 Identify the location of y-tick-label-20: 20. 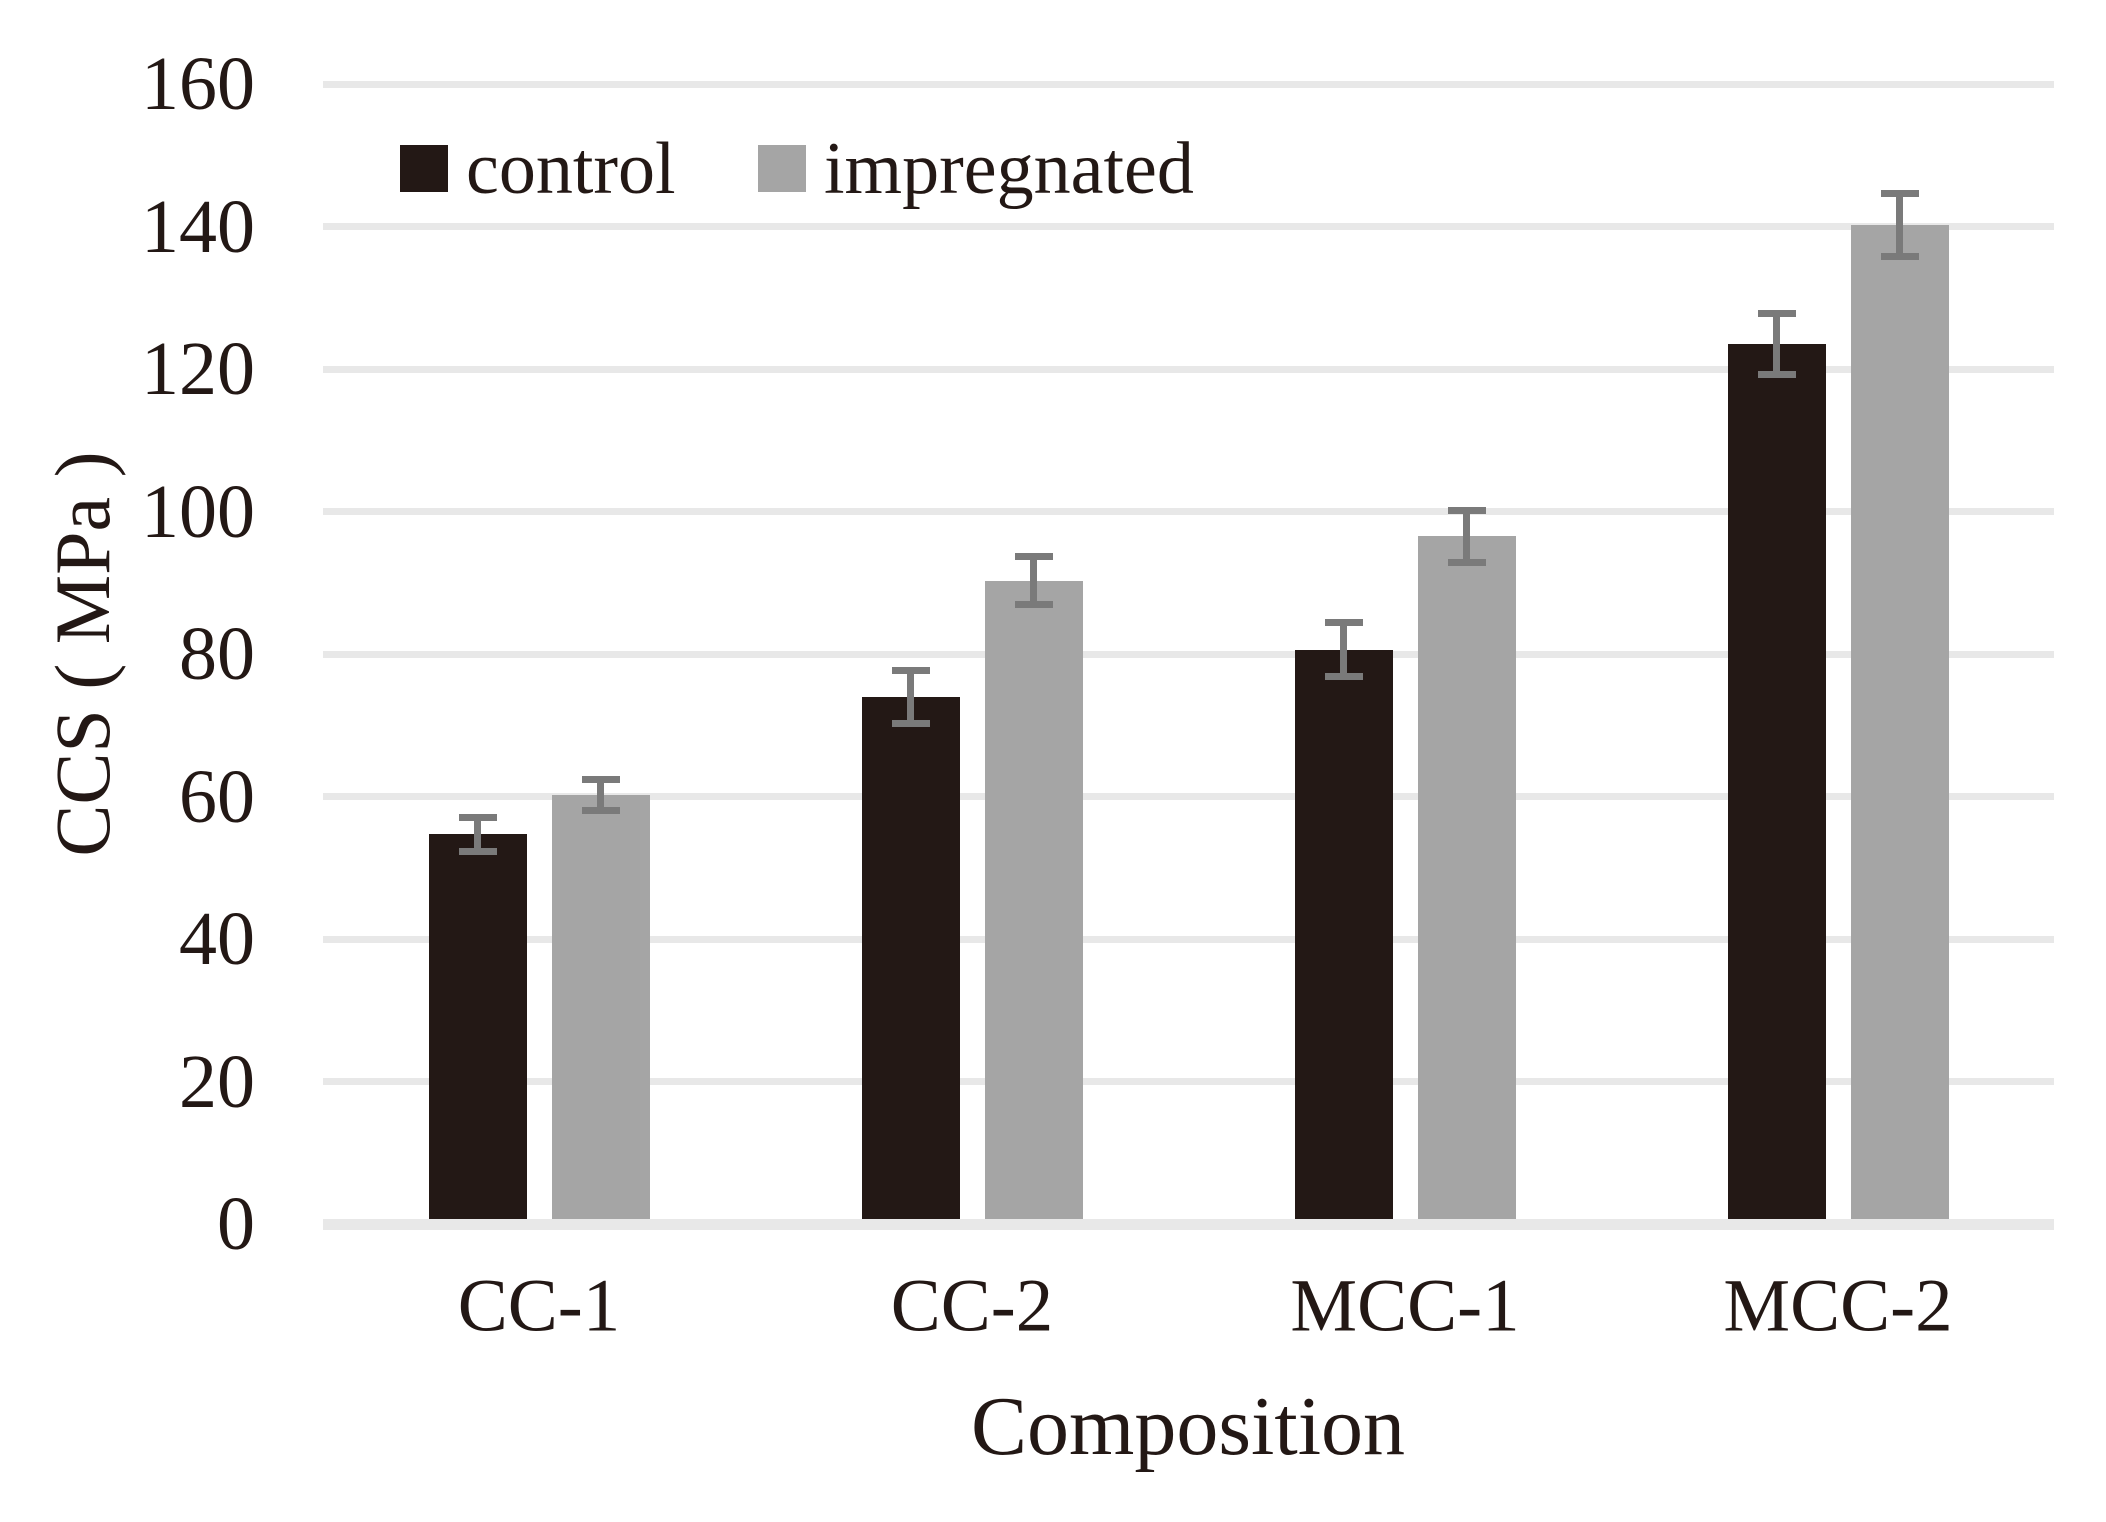
(217, 1081).